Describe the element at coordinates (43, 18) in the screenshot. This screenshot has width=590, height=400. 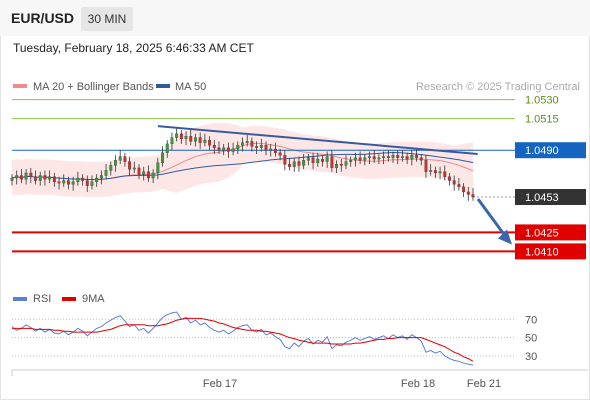
I see `symbol-title: EUR/USD` at that location.